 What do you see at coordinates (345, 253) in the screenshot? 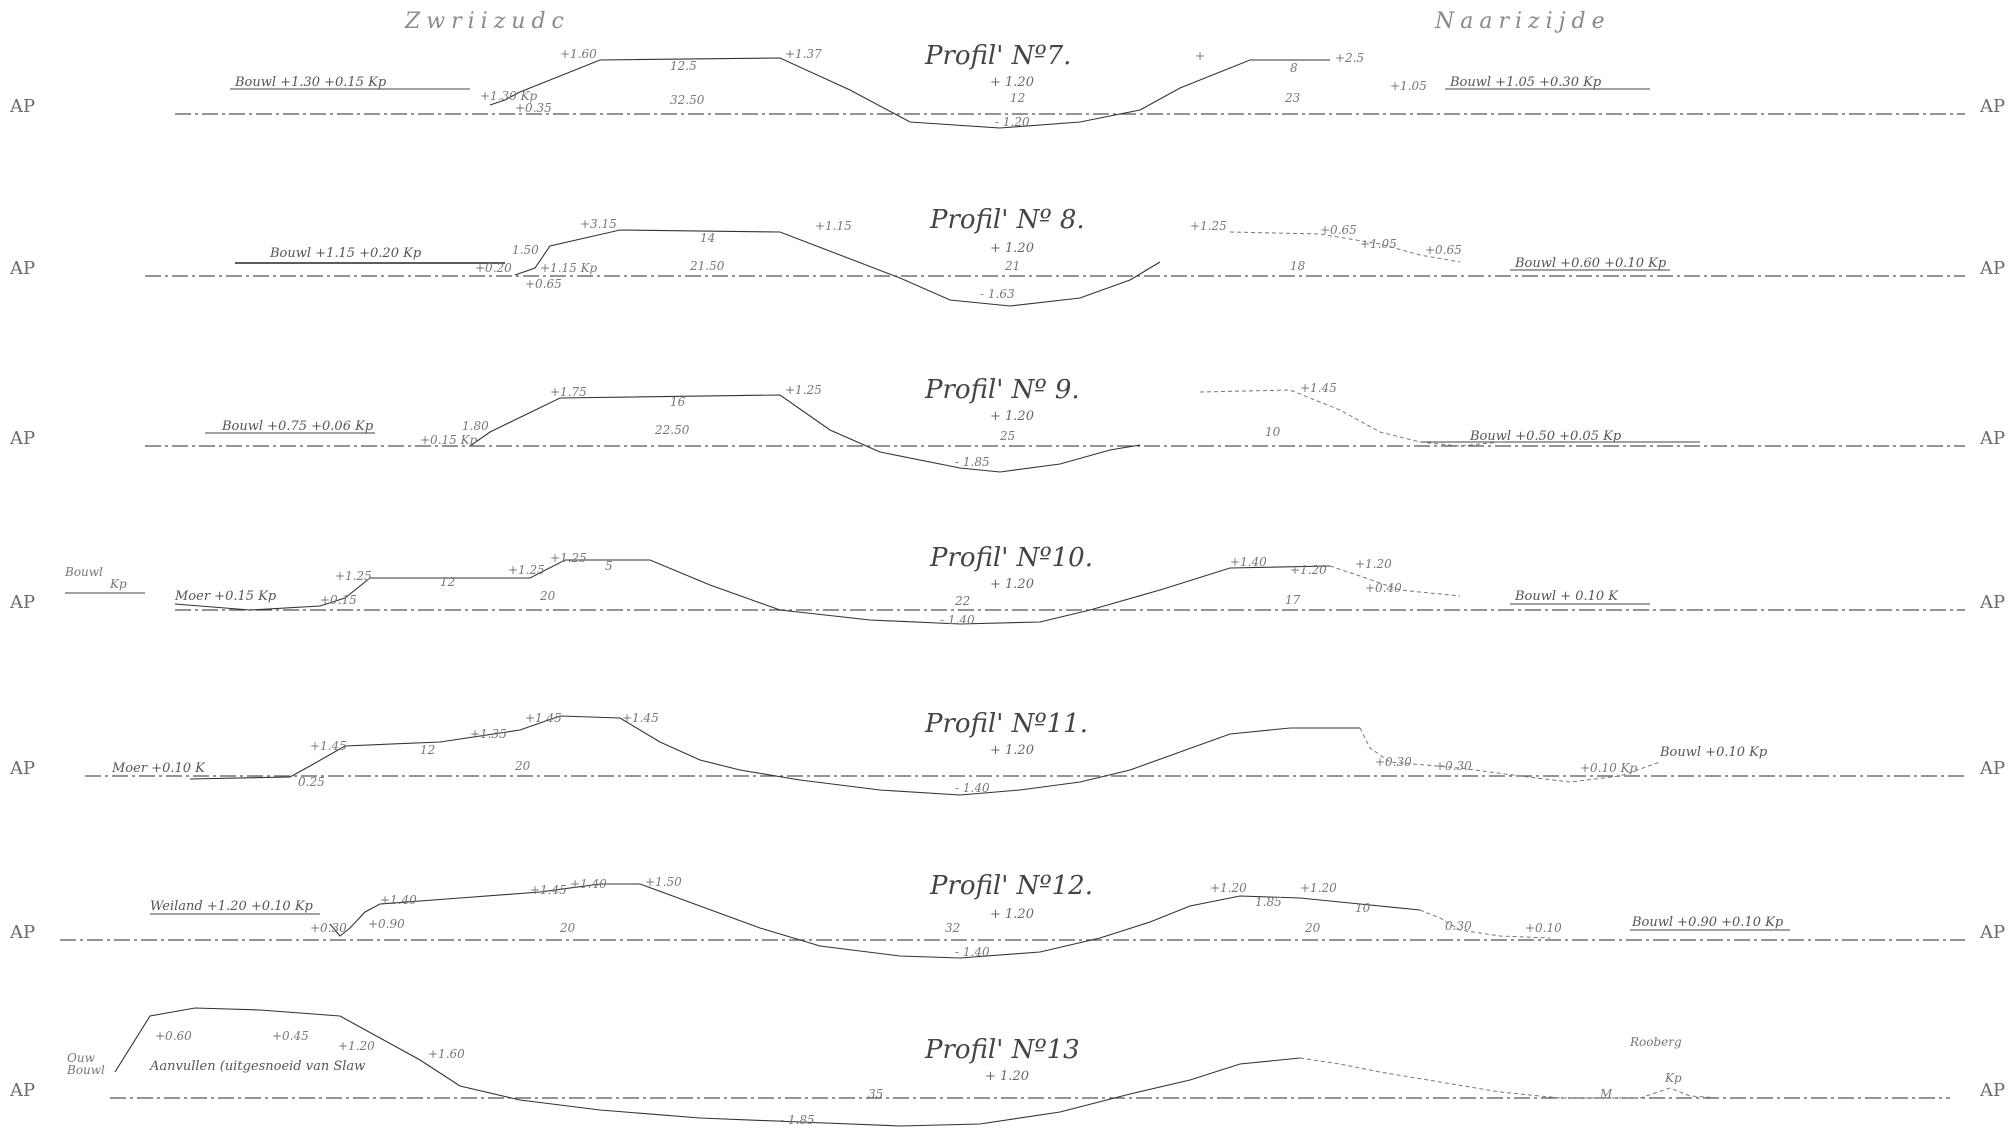
I see `left-annotation: Bouwl +1.15 +0.20 Kp` at bounding box center [345, 253].